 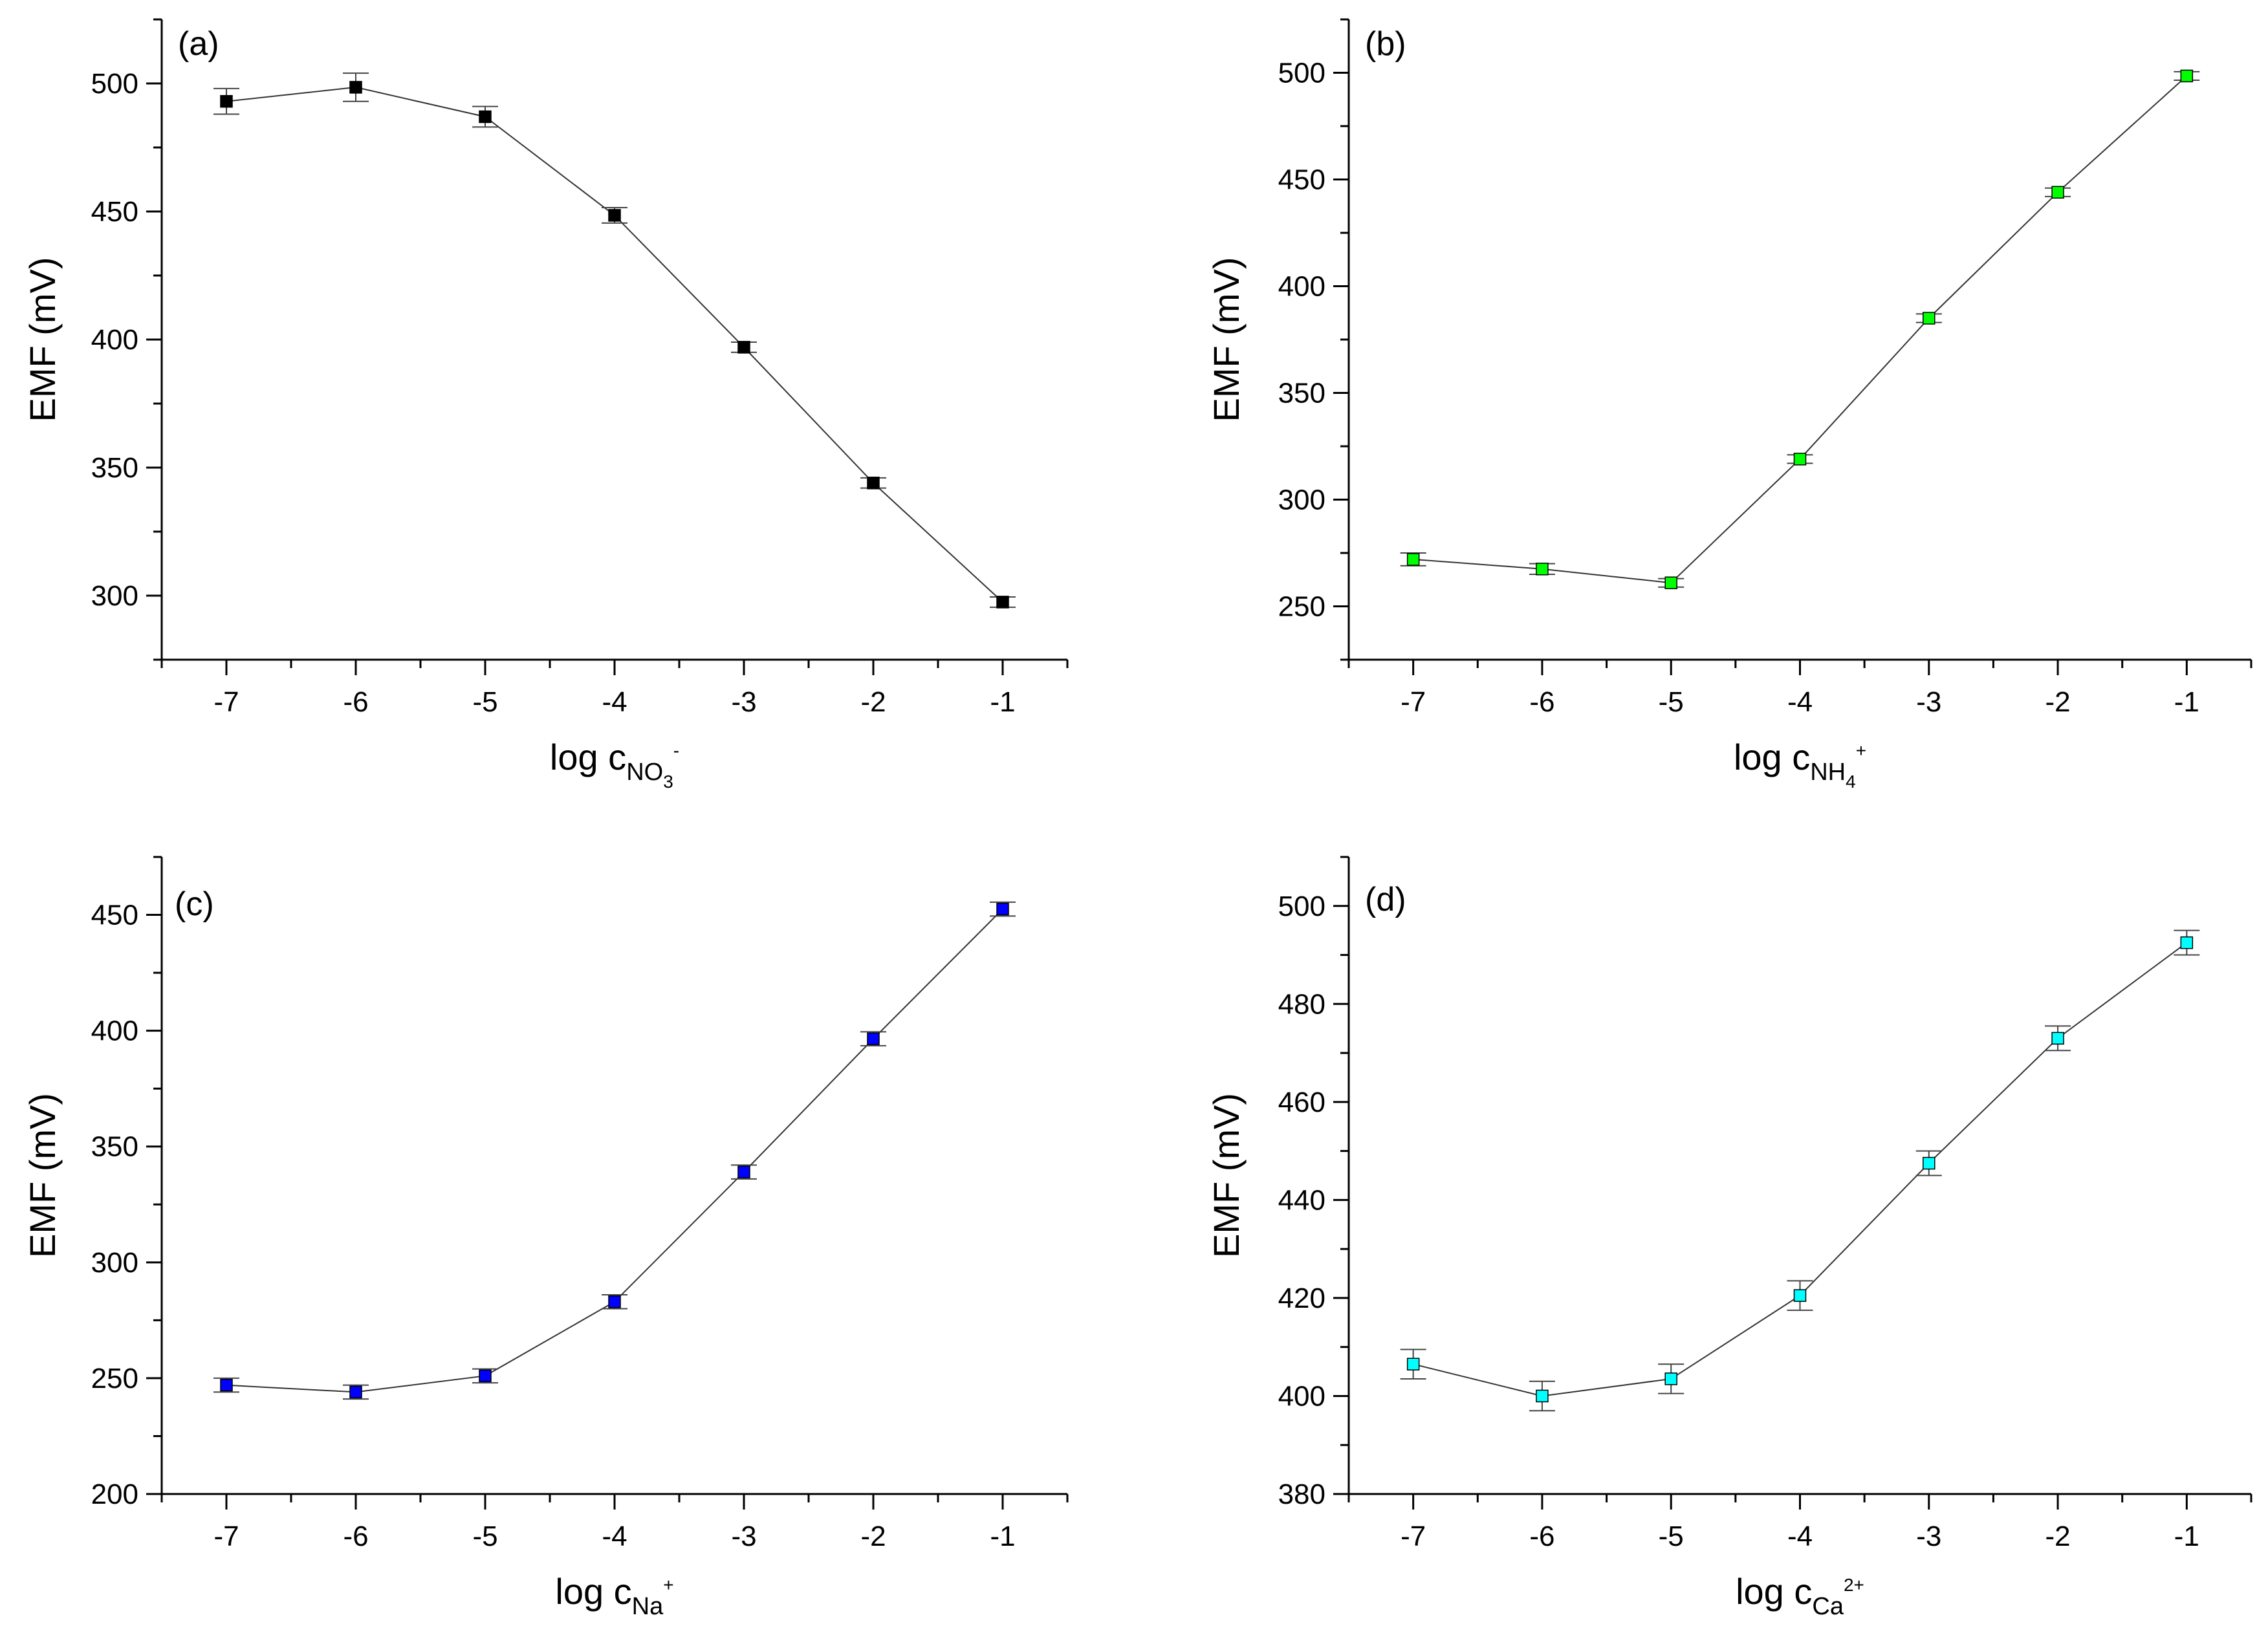 What do you see at coordinates (1302, 1200) in the screenshot?
I see `y-tick-label: 440` at bounding box center [1302, 1200].